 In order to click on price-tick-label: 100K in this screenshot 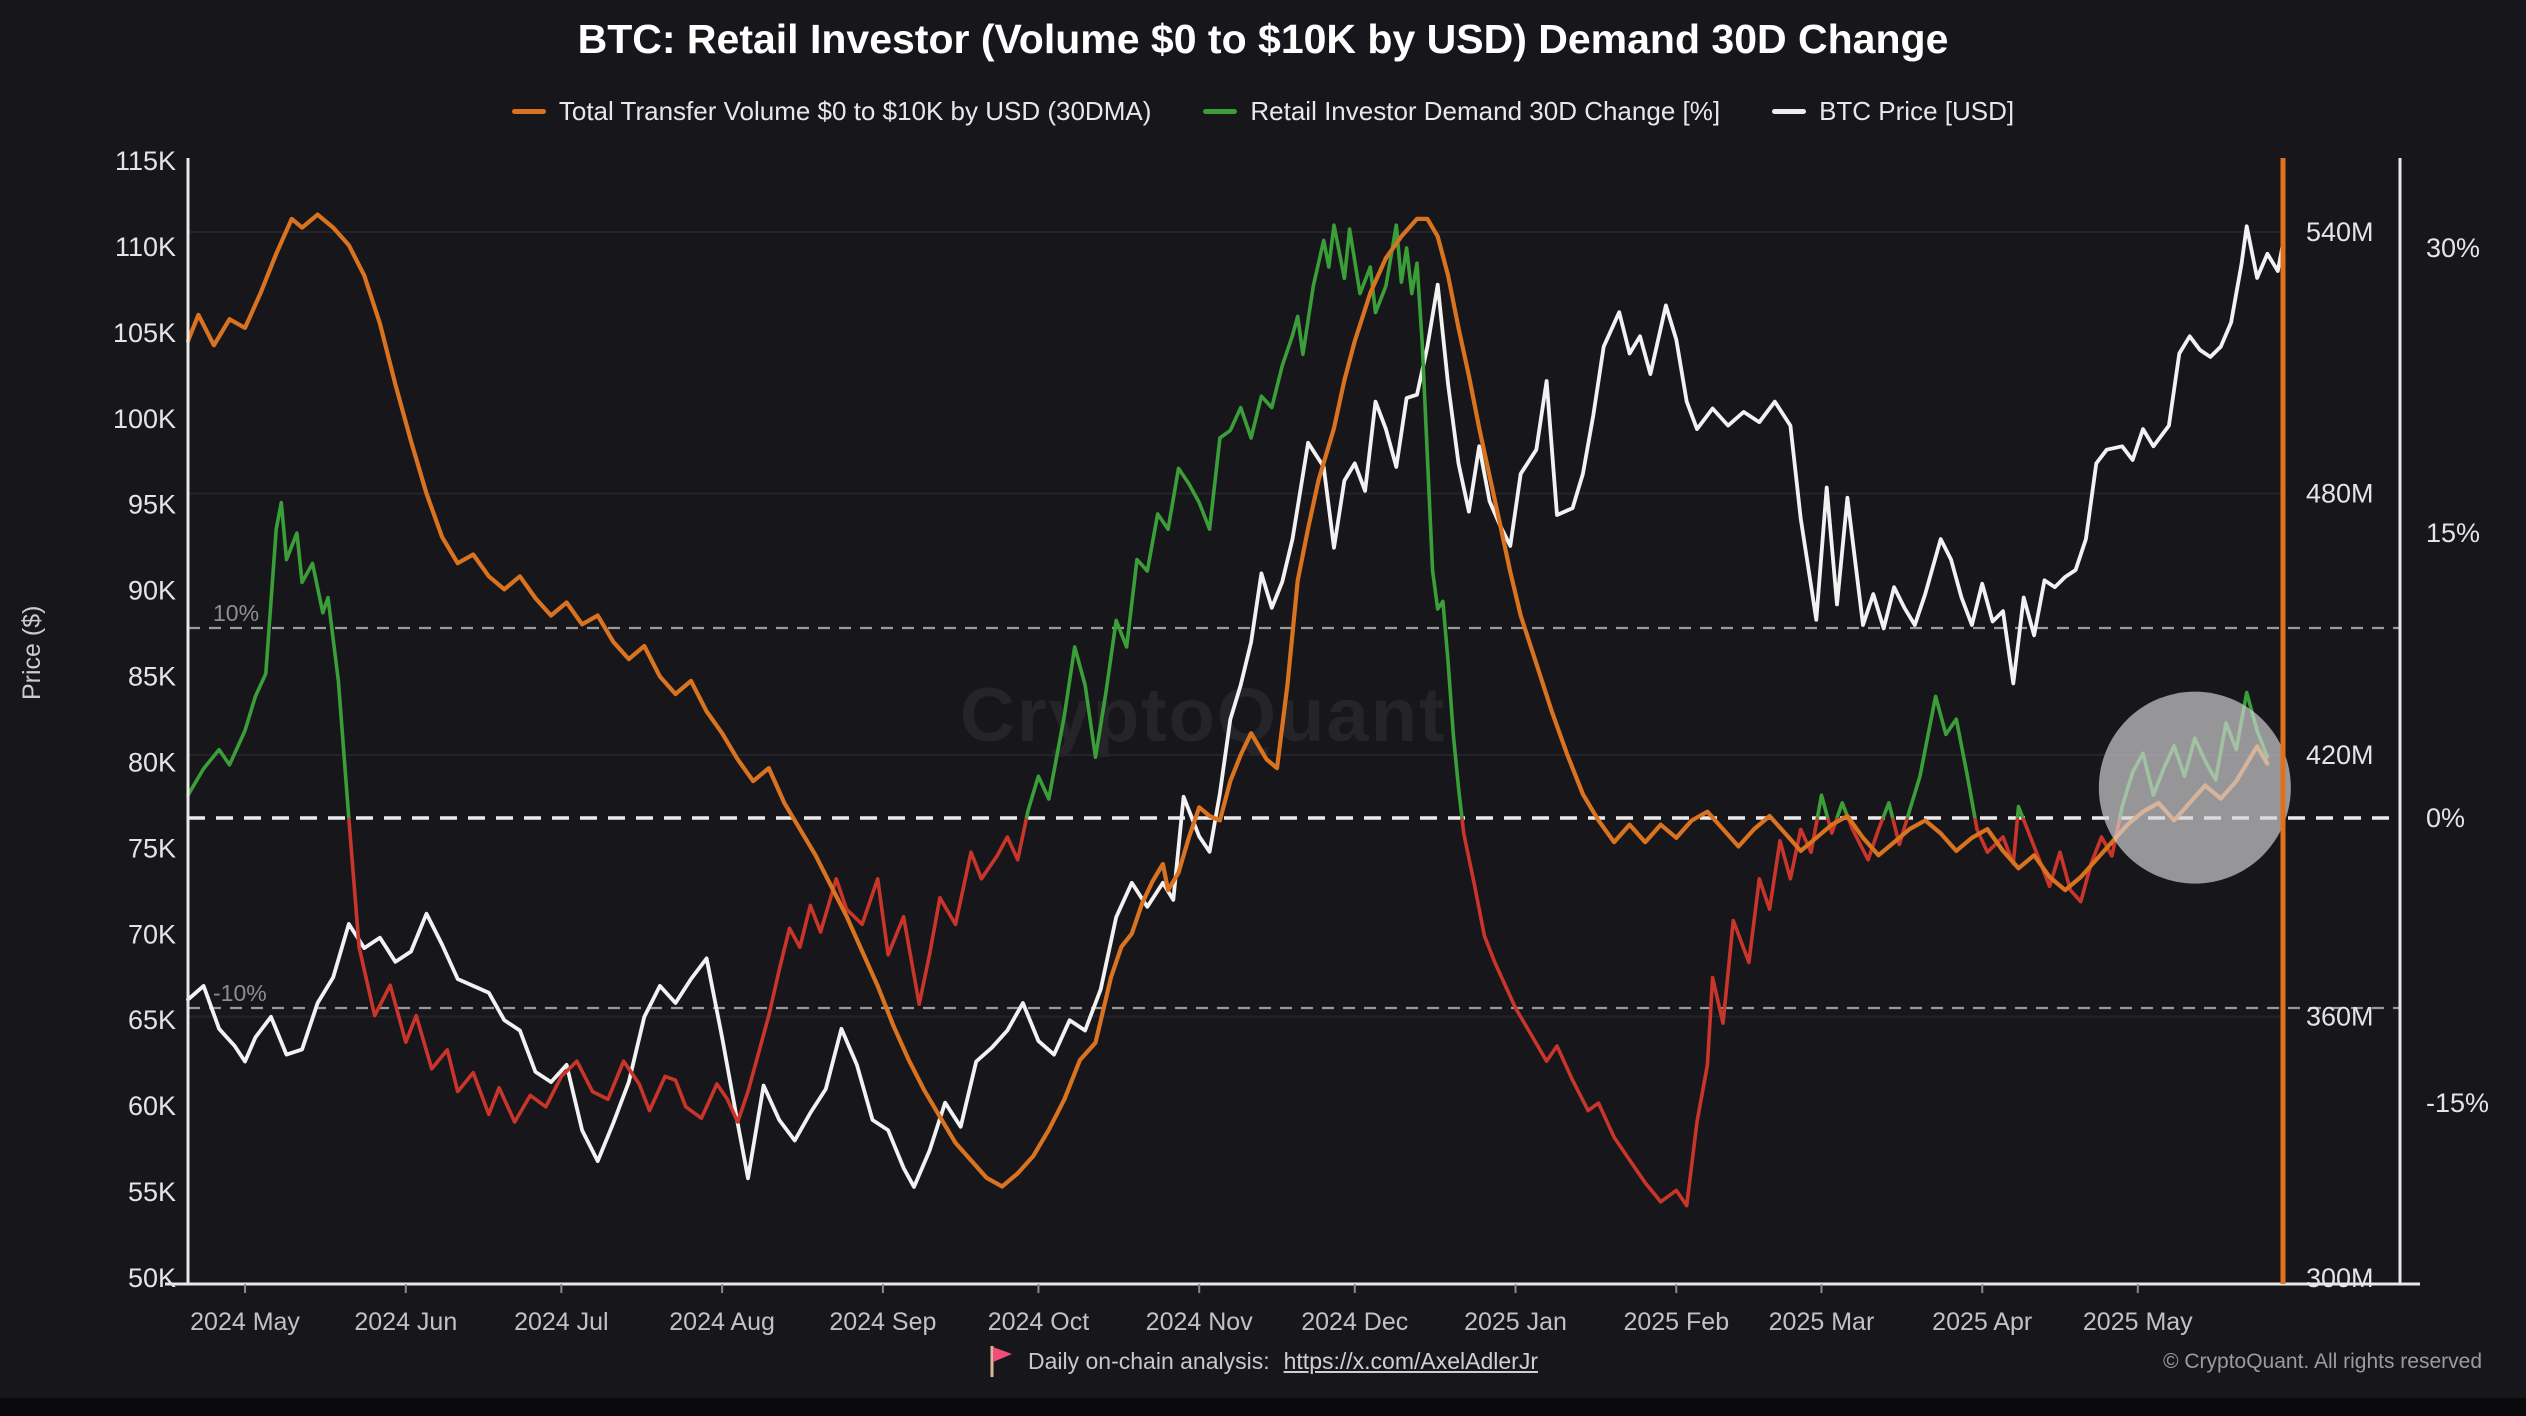, I will do `click(144, 419)`.